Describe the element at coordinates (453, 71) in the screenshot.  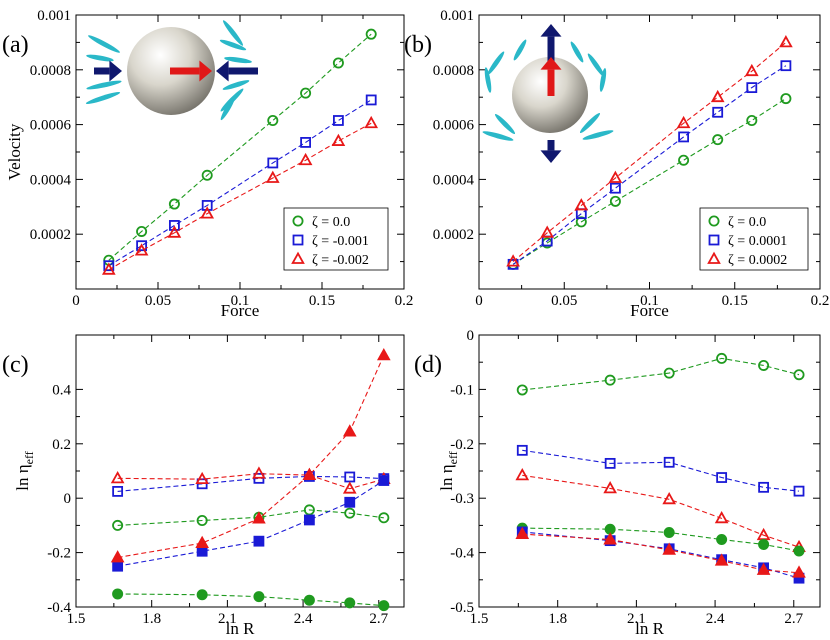
I see `y-tick-label: 0.0008` at that location.